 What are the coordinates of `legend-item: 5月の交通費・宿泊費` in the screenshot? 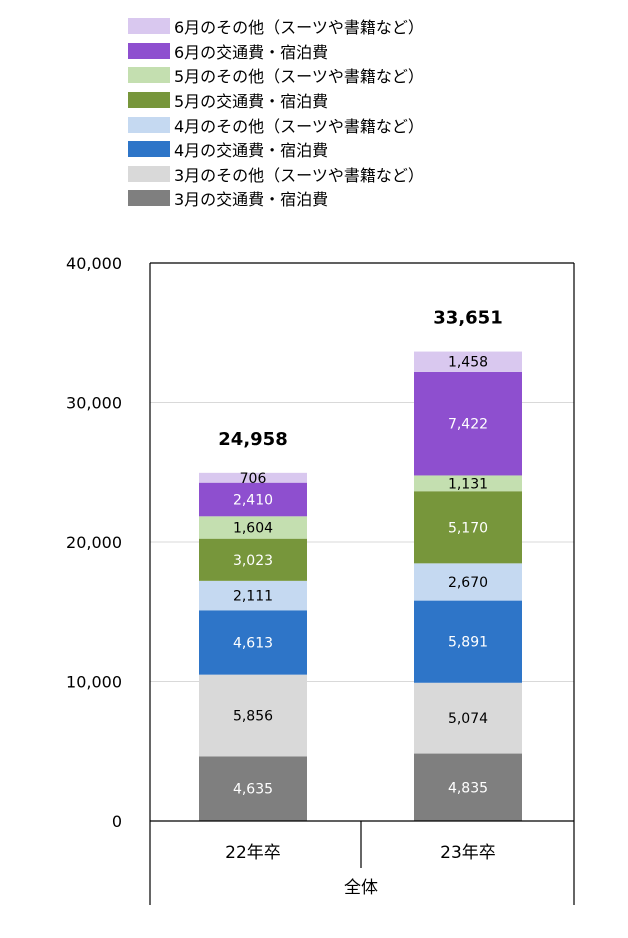 It's located at (276, 100).